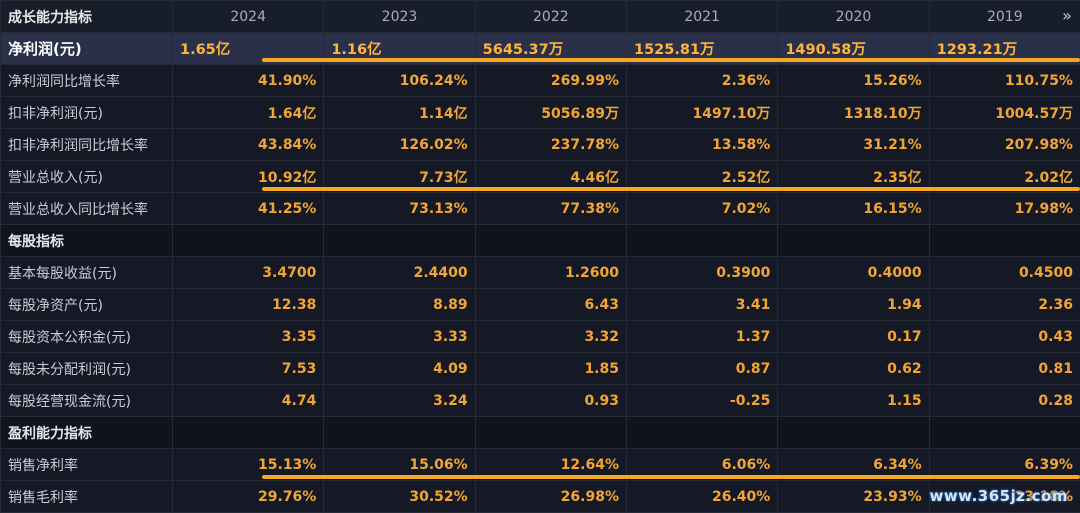  I want to click on net-margin-underline, so click(671, 477).